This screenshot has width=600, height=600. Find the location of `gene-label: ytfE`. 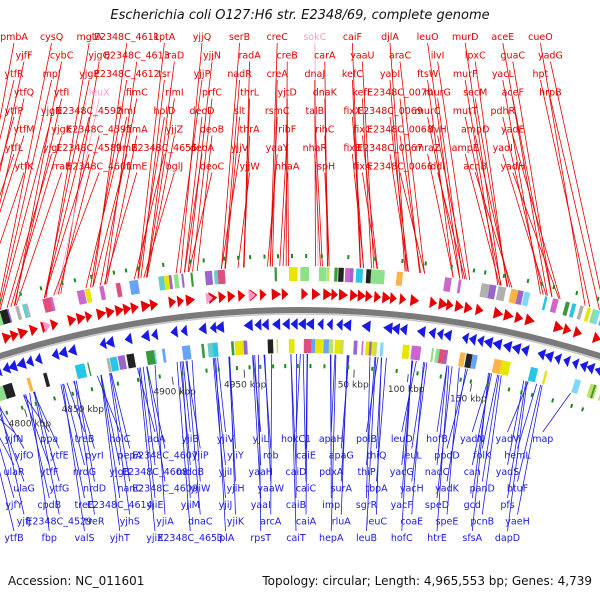

gene-label: ytfE is located at coordinates (59, 456).